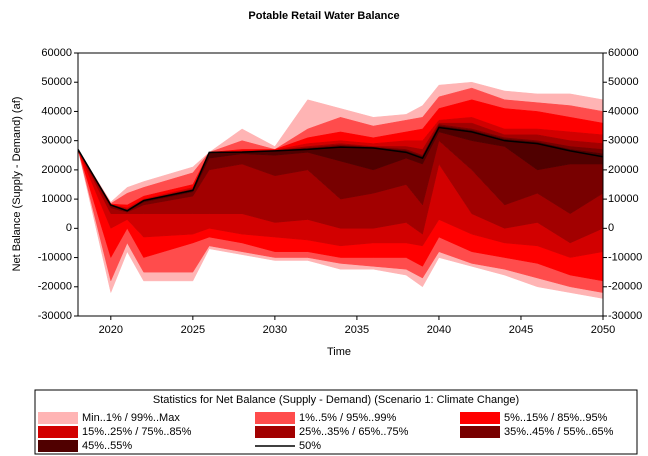 The image size is (648, 456). What do you see at coordinates (69, 228) in the screenshot?
I see `y-tick-label: 0` at bounding box center [69, 228].